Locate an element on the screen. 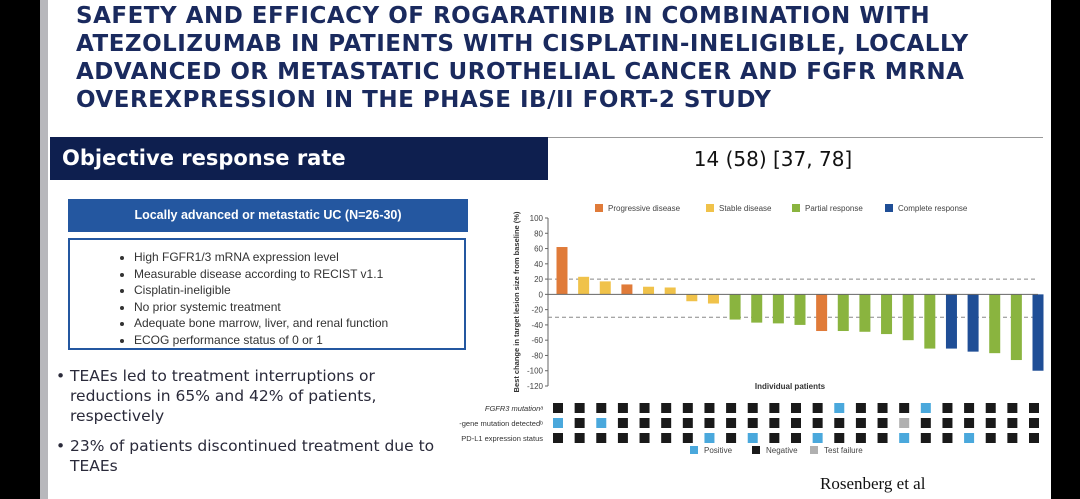  biomarker-row-label: -gene mutation detectedᵇ is located at coordinates (501, 423).